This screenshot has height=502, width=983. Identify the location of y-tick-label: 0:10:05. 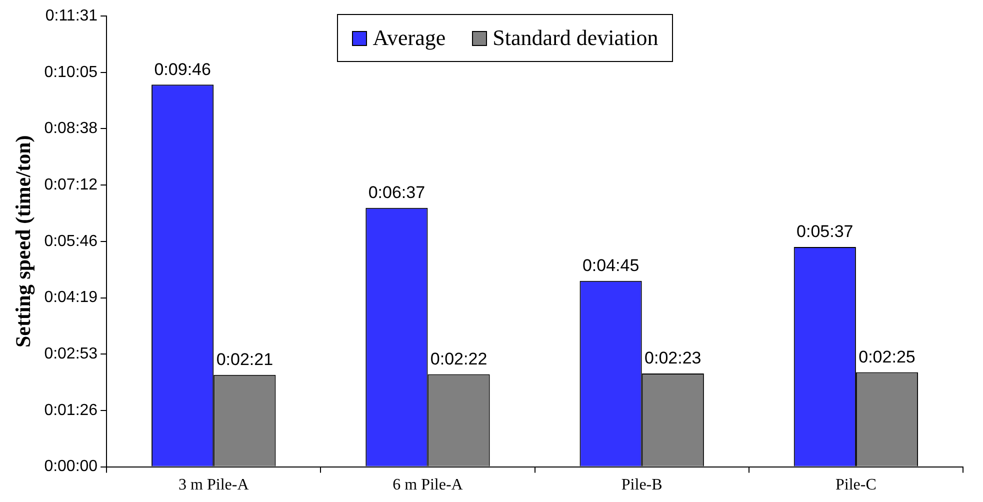
(71, 72).